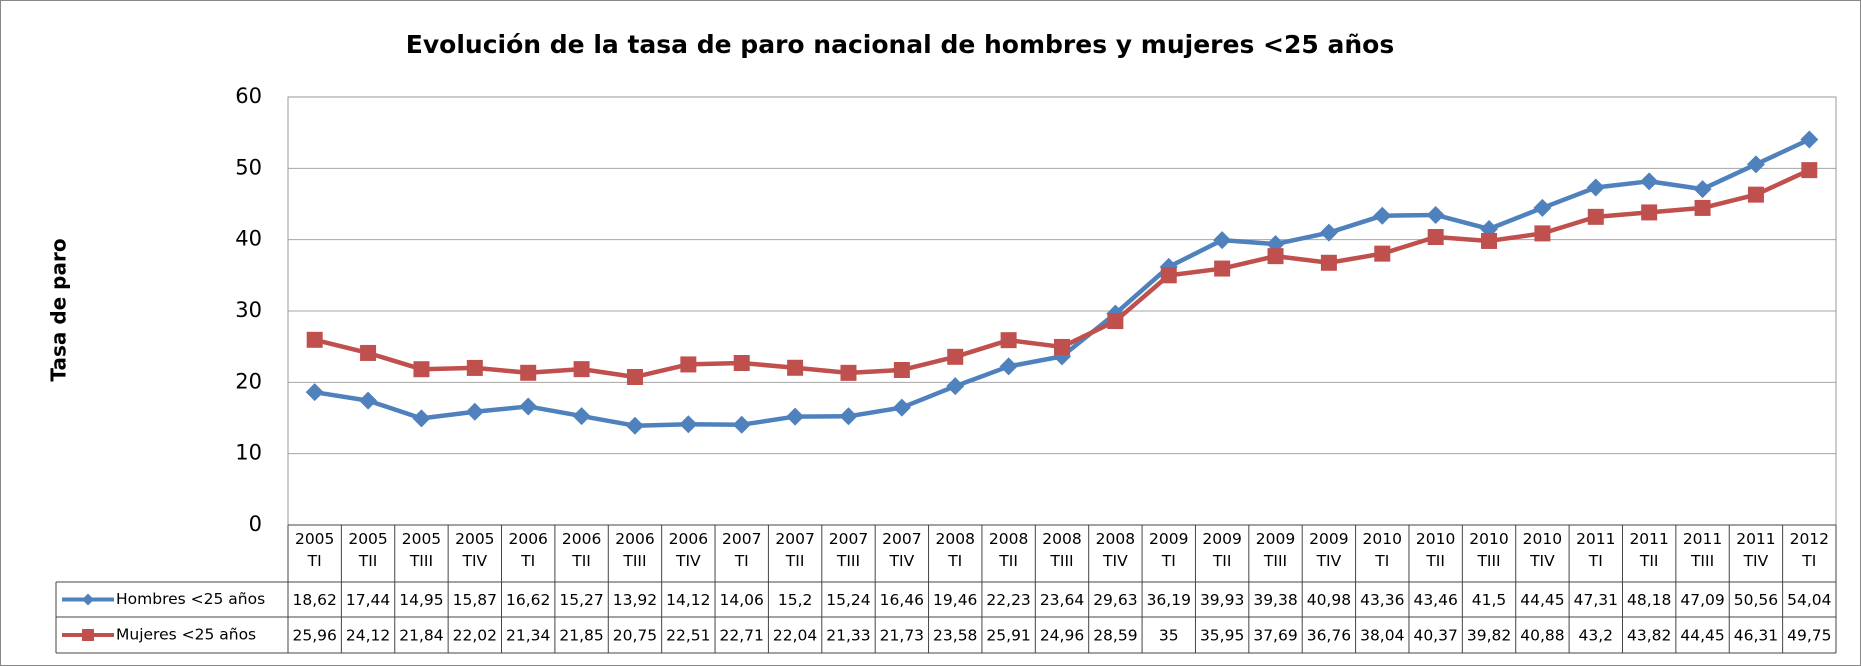 This screenshot has width=1861, height=666. What do you see at coordinates (1329, 636) in the screenshot?
I see `table-value: 36,76` at bounding box center [1329, 636].